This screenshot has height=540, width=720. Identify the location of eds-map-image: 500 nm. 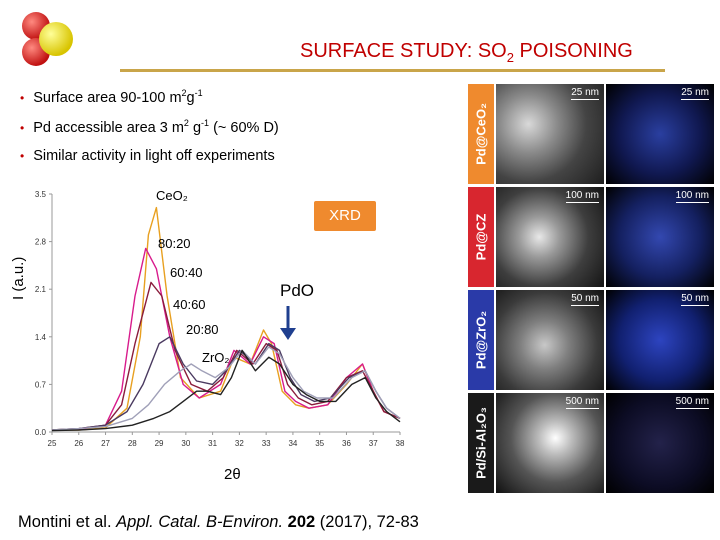
(660, 443).